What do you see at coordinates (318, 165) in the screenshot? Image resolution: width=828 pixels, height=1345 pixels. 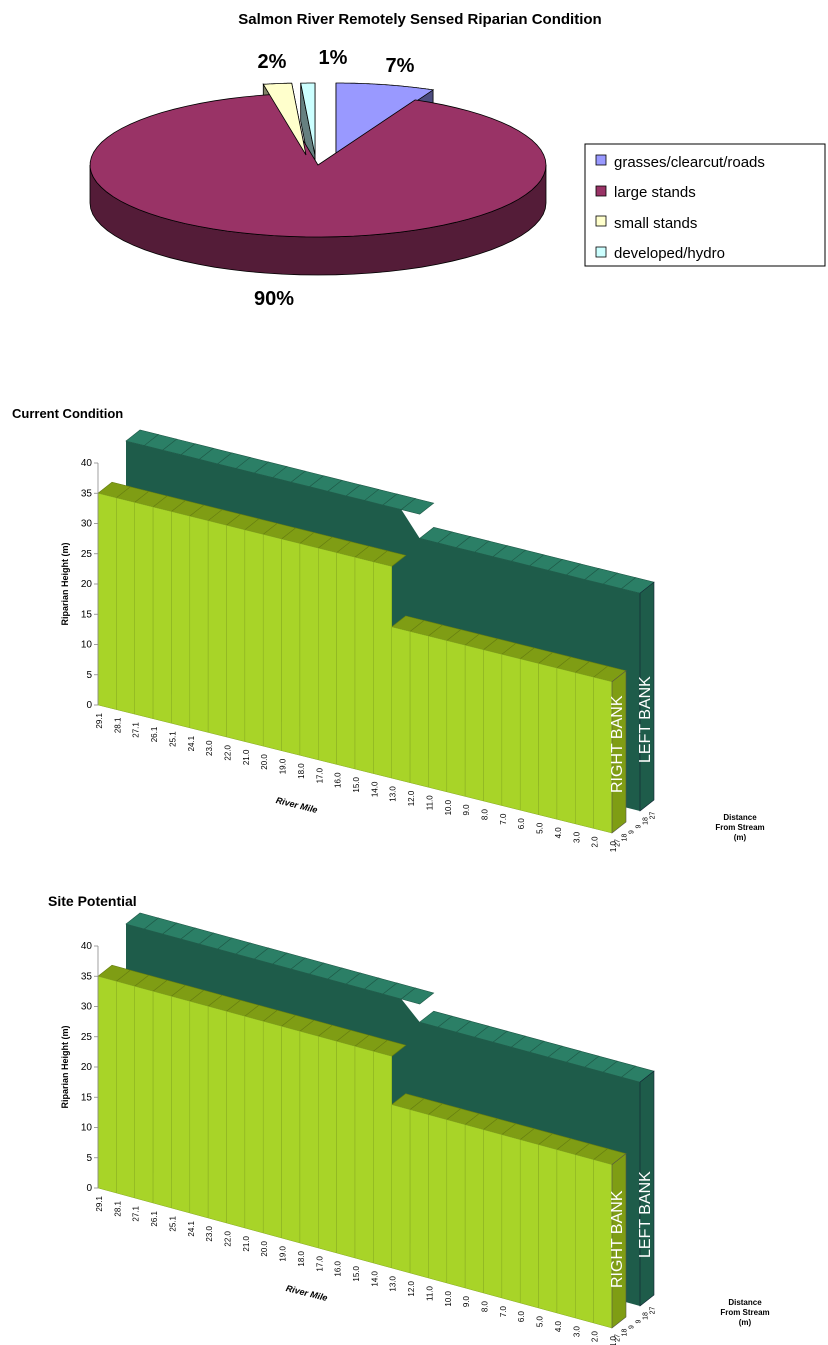 I see `pie-slice-large-stands` at bounding box center [318, 165].